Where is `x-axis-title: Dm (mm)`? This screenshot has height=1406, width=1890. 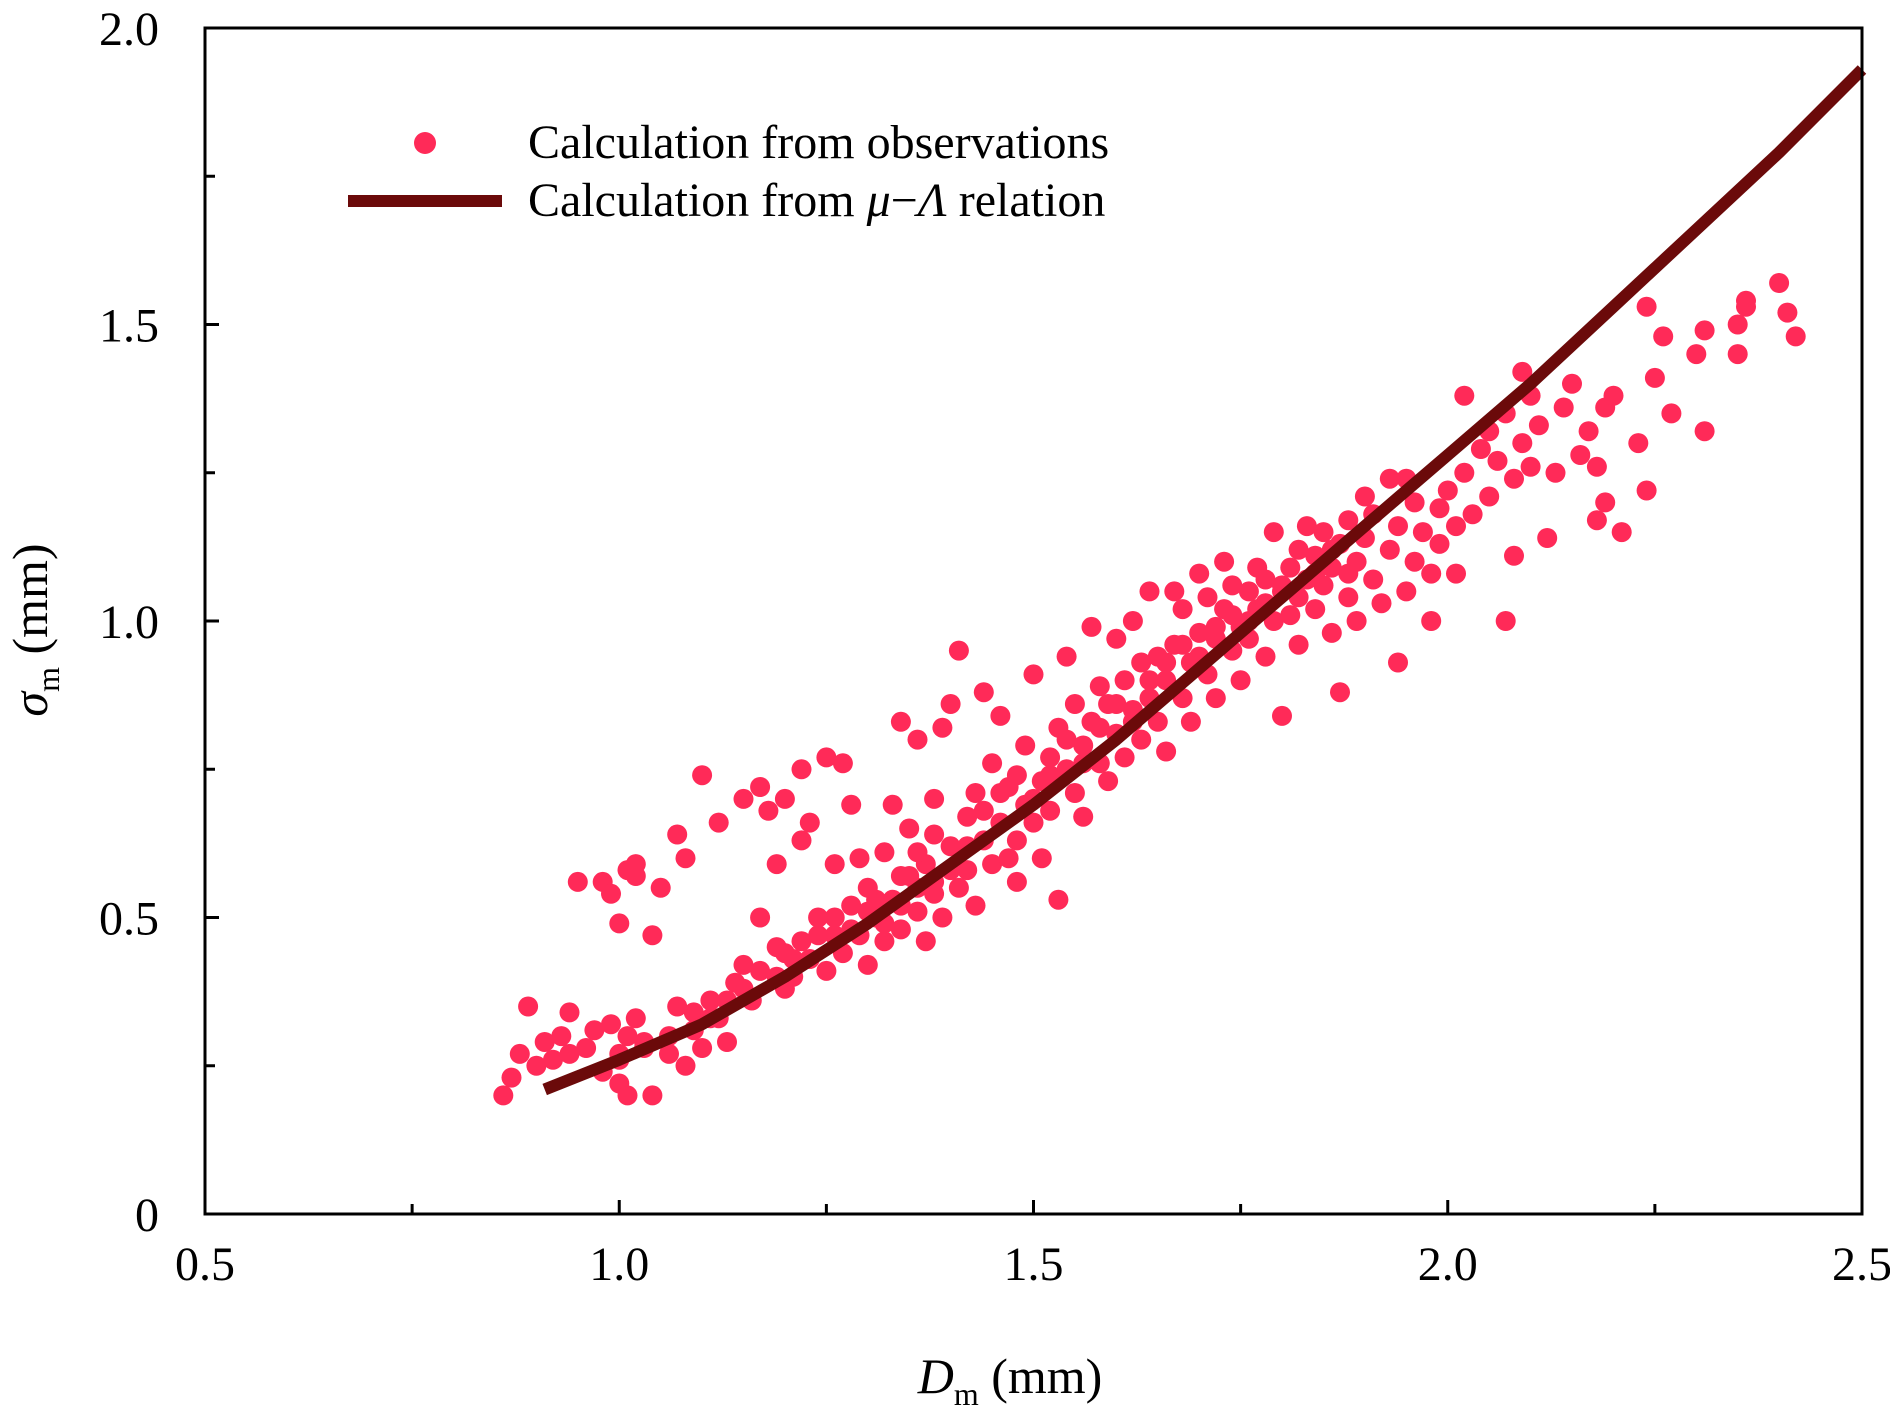
x-axis-title: Dm (mm) is located at coordinates (1010, 1377).